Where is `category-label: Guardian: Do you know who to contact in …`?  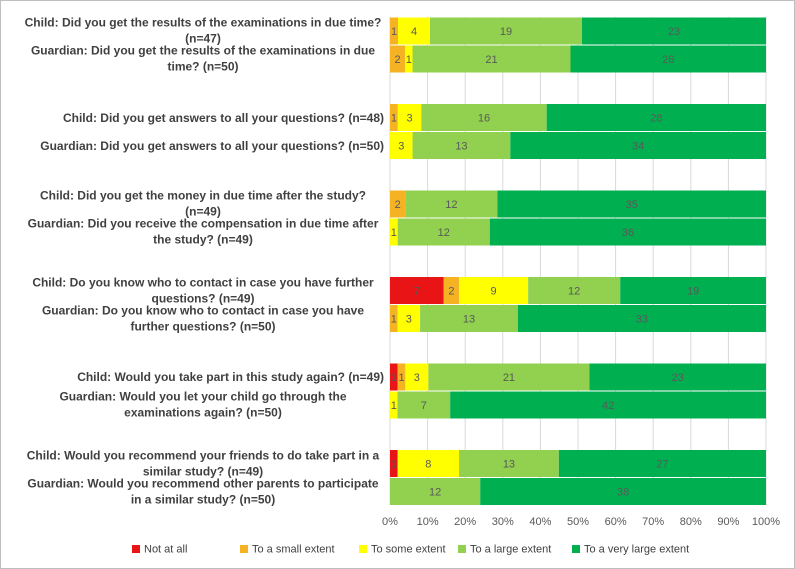
category-label: Guardian: Do you know who to contact in … is located at coordinates (199, 318).